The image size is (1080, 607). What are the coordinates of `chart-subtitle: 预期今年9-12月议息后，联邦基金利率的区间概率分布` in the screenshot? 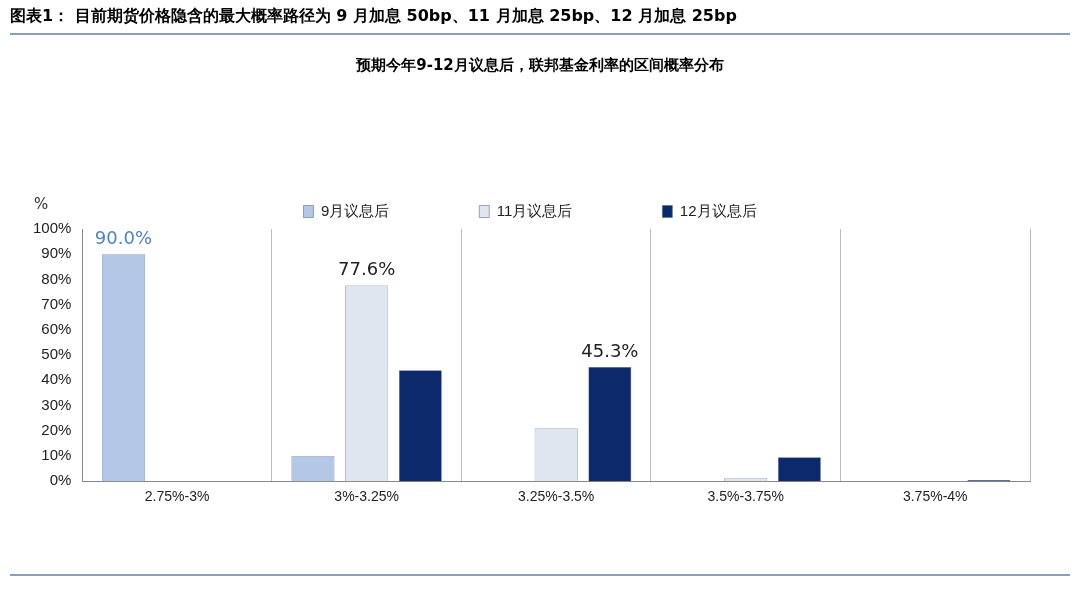 It's located at (540, 65).